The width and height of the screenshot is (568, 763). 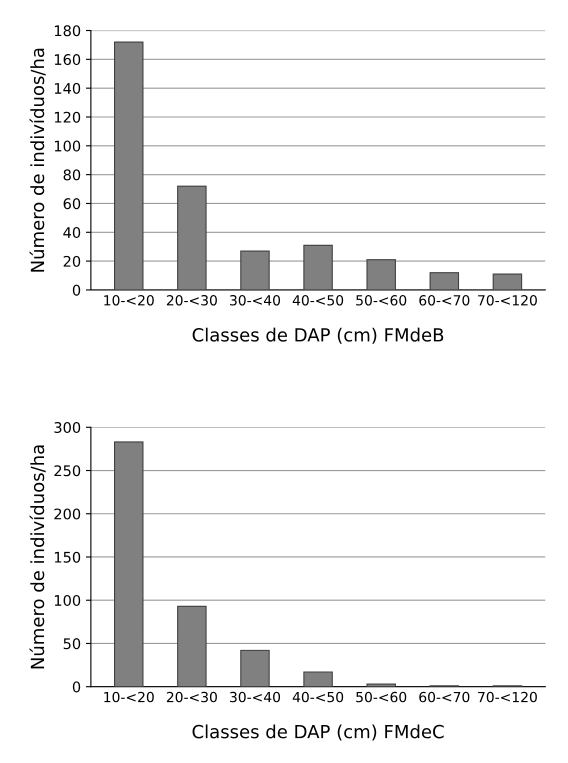 I want to click on y-tick-label: 300, so click(x=67, y=428).